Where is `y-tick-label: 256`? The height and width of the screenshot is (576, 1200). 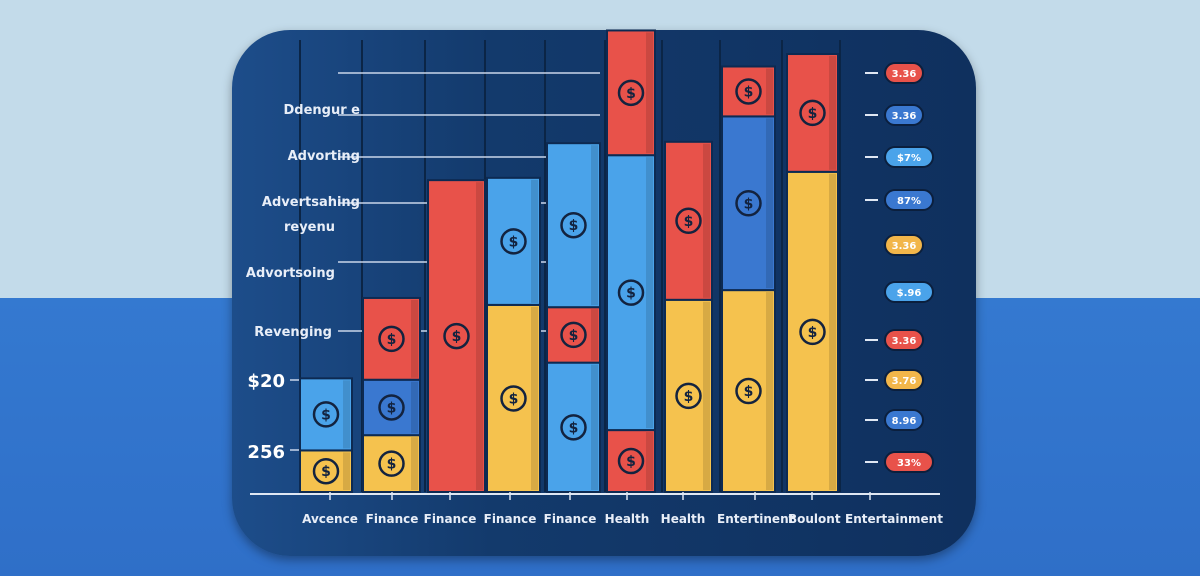
y-tick-label: 256 is located at coordinates (266, 452).